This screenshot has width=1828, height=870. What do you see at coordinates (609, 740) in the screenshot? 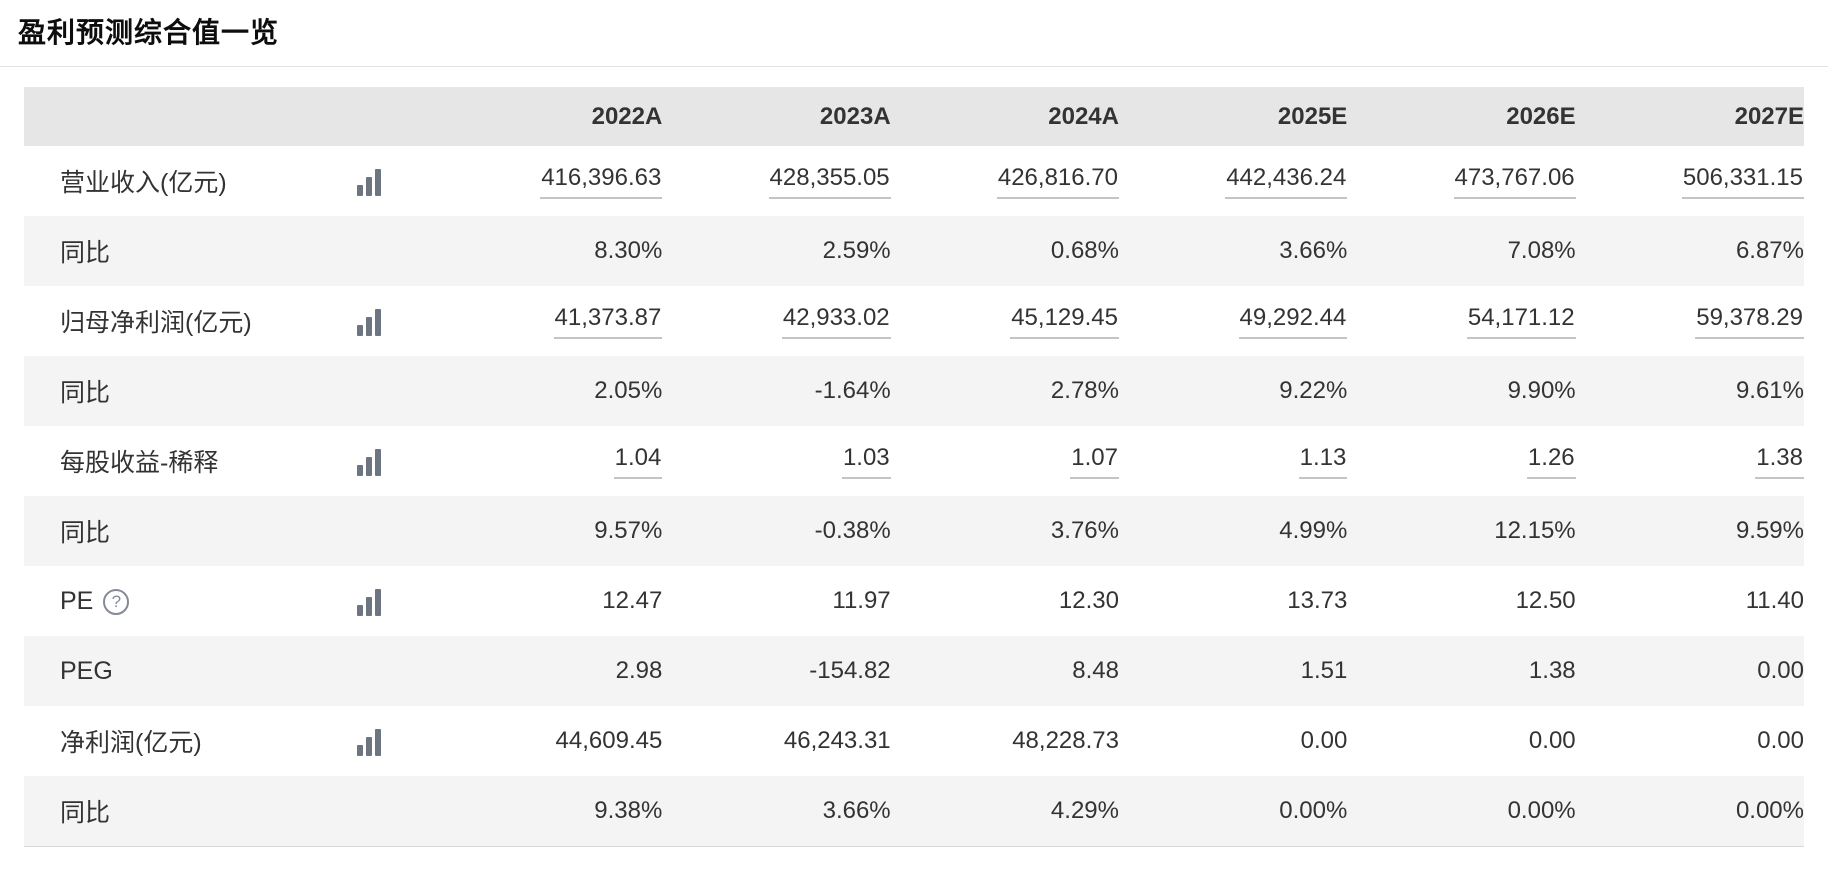
I see `cell-value: 44,609.45` at bounding box center [609, 740].